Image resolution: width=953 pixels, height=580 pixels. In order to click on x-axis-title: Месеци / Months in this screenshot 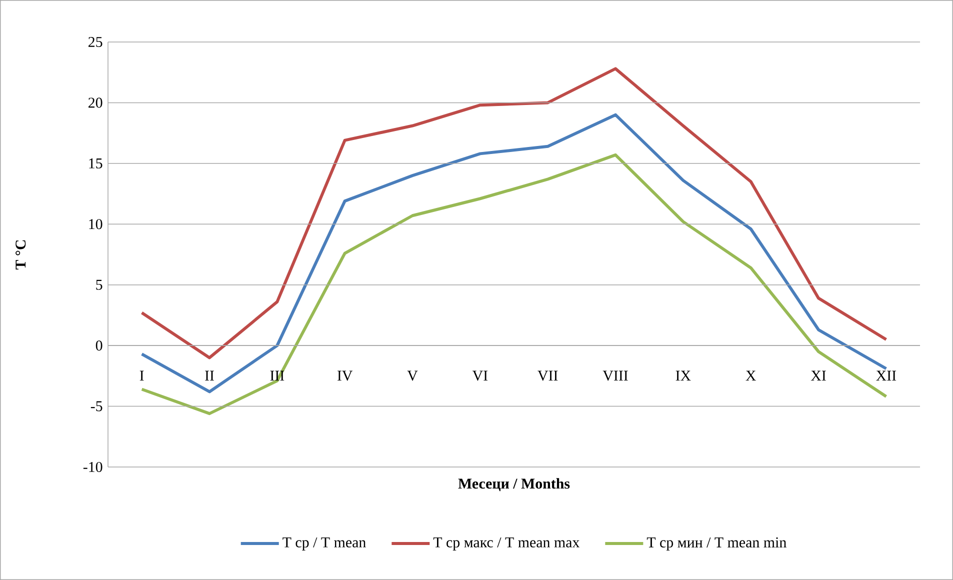, I will do `click(514, 485)`.